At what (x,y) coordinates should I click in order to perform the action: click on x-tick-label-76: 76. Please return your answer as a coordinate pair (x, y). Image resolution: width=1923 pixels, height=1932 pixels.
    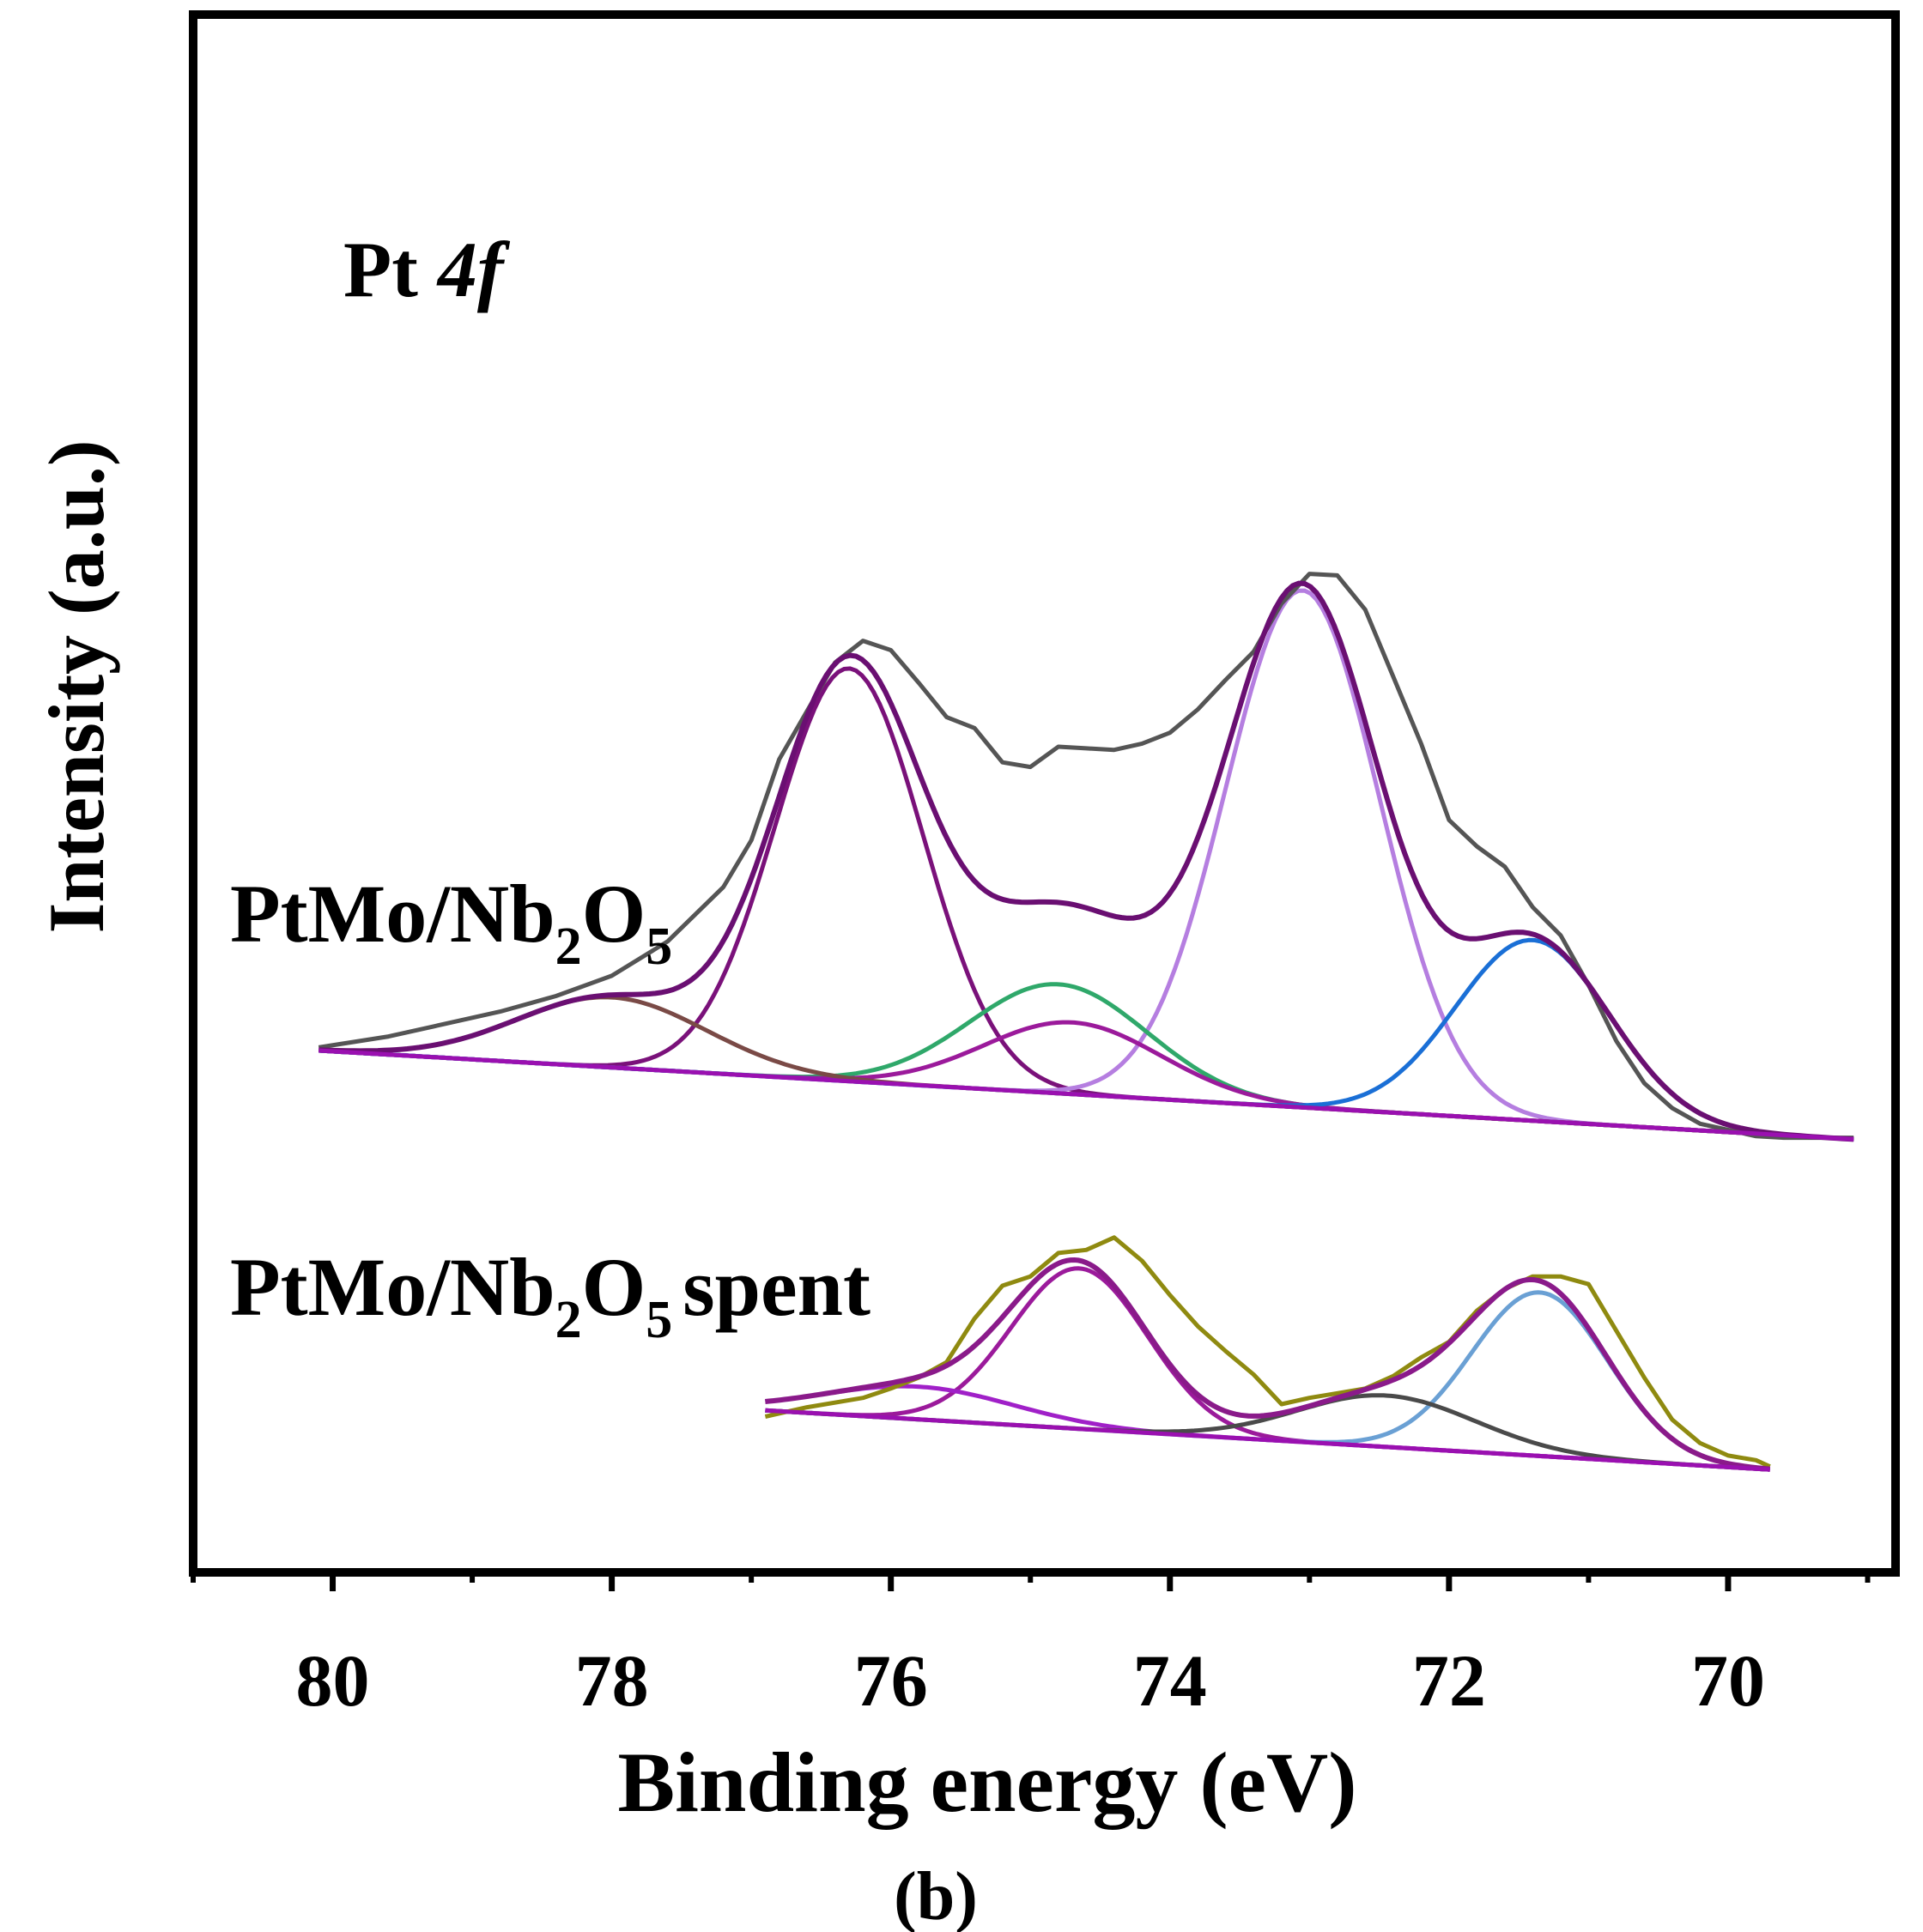
    Looking at the image, I should click on (891, 1681).